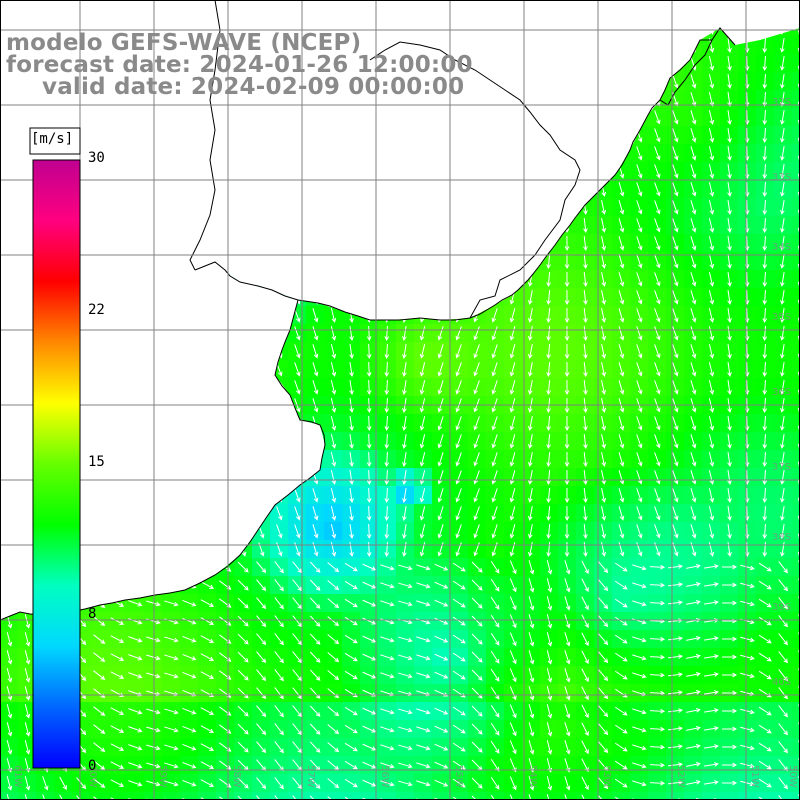  I want to click on lat-label: 37S, so click(781, 467).